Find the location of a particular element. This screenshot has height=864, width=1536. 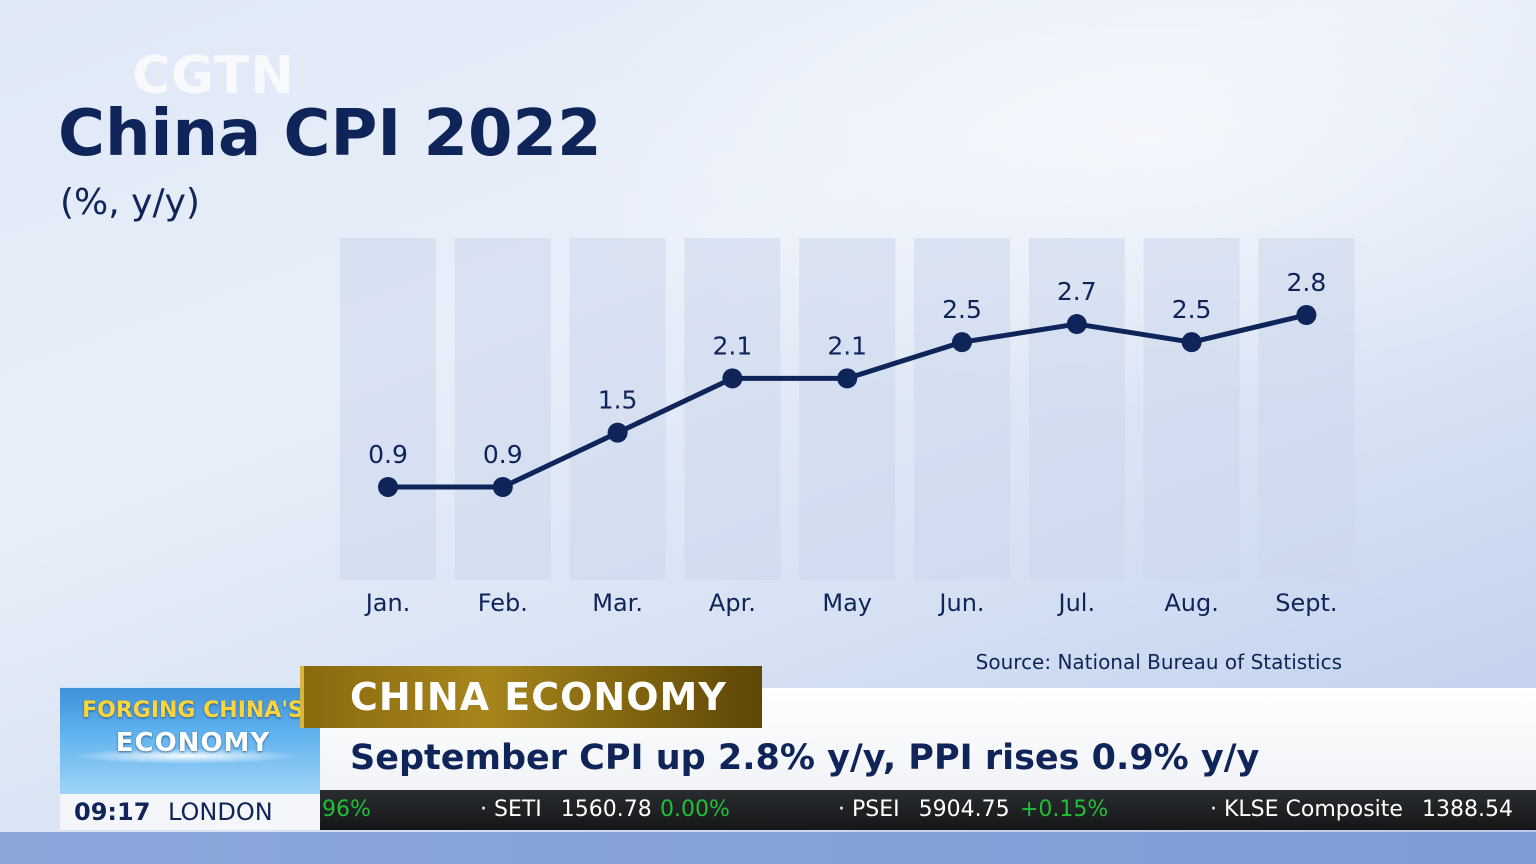

data-label: 1.5 is located at coordinates (618, 400).